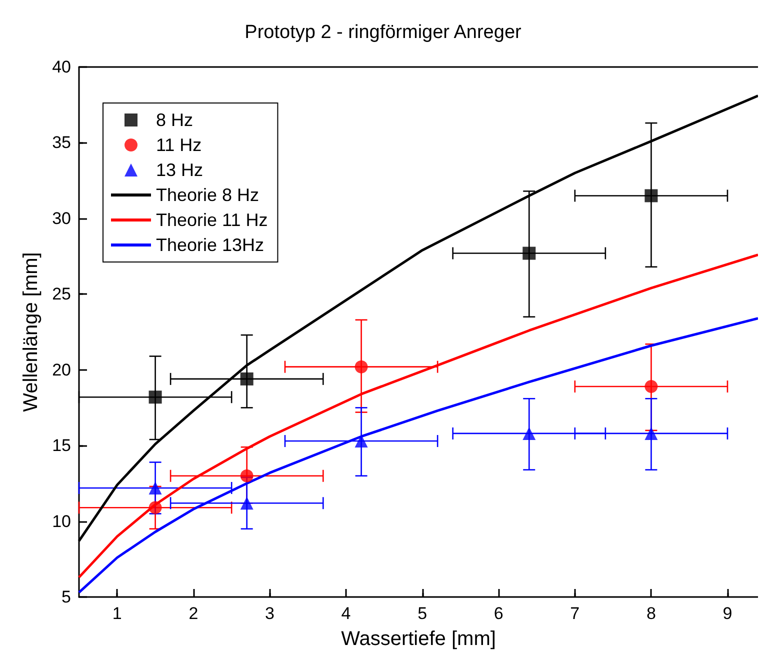 This screenshot has height=671, width=766. Describe the element at coordinates (61, 521) in the screenshot. I see `y-tick-label: 10` at that location.